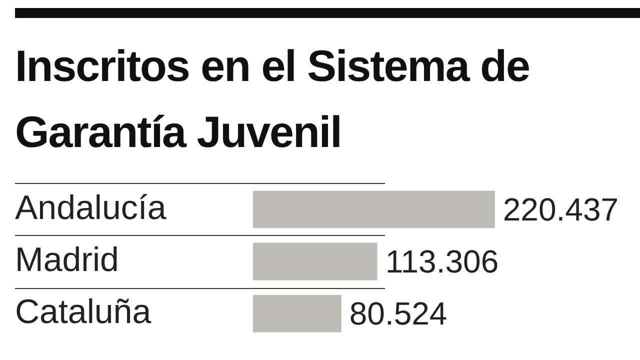 This screenshot has height=360, width=640. What do you see at coordinates (398, 313) in the screenshot?
I see `data-label: 80.524` at bounding box center [398, 313].